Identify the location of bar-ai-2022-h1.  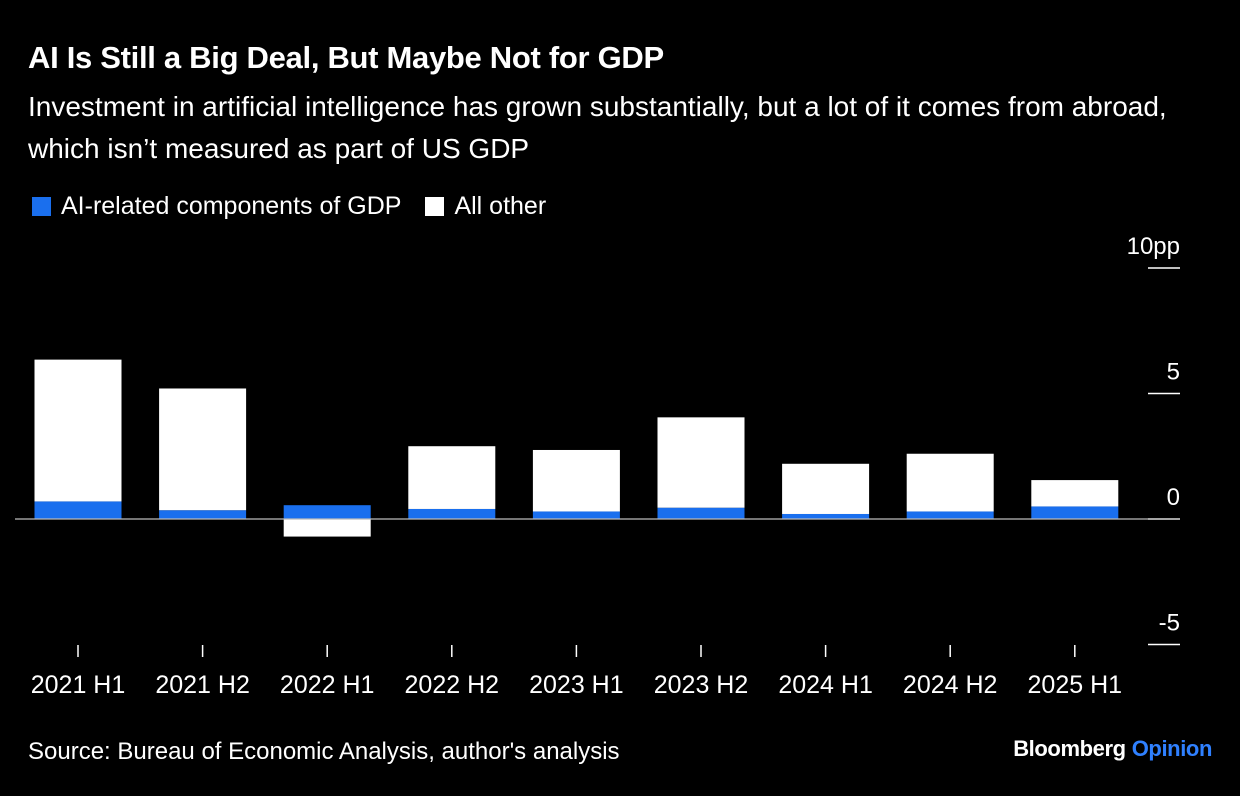
(327, 512).